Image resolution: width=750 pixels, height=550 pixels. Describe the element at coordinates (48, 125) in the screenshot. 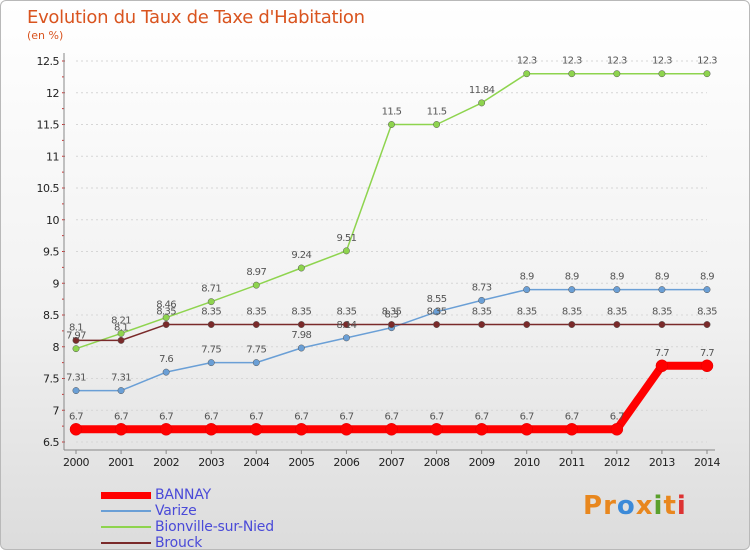

I see `y-tick-label: 11.5` at that location.